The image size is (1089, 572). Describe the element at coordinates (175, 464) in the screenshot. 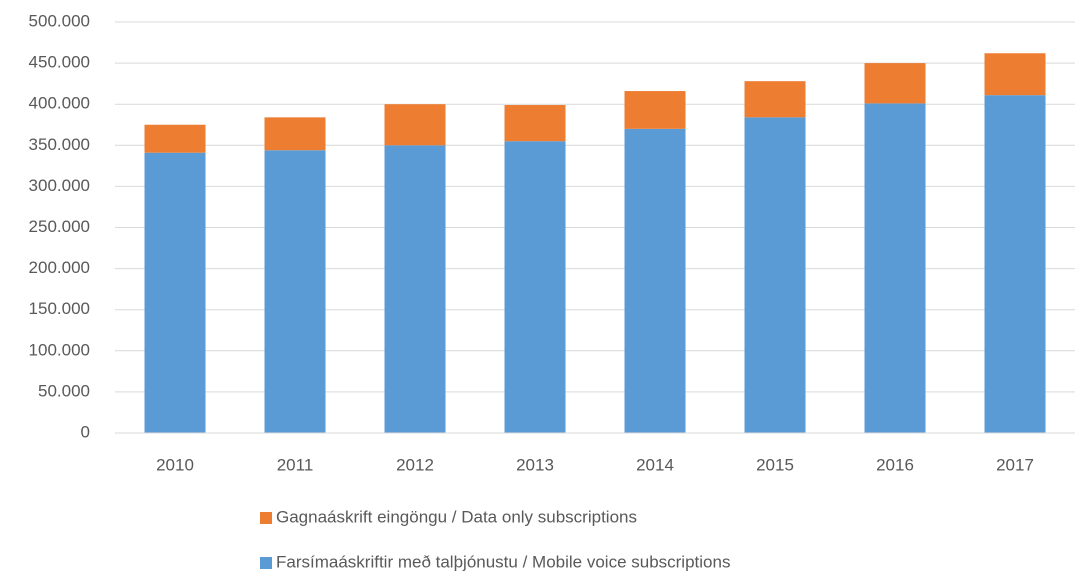

I see `x-tick-label: 2010` at that location.